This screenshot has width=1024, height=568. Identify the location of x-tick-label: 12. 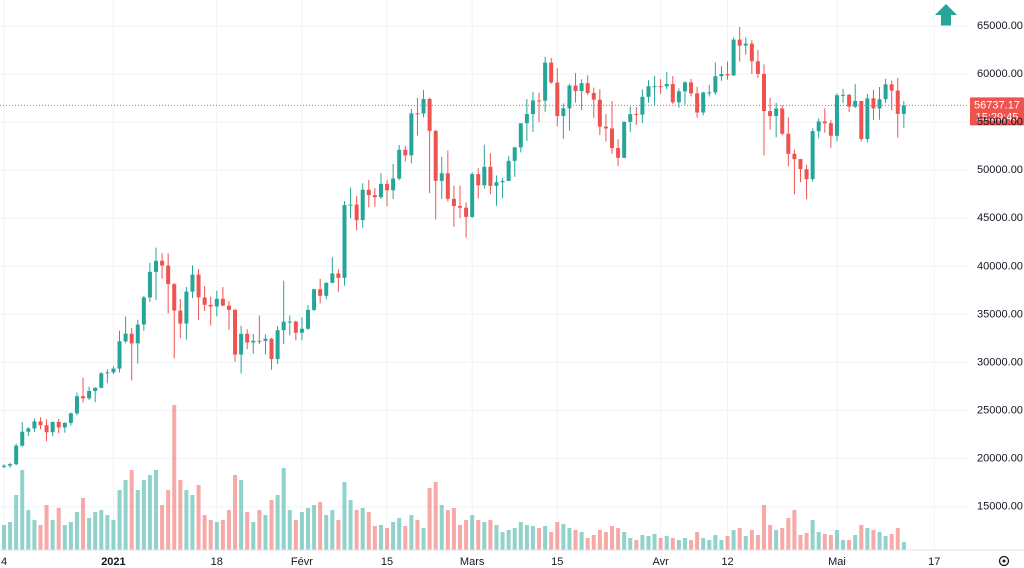
(727, 562).